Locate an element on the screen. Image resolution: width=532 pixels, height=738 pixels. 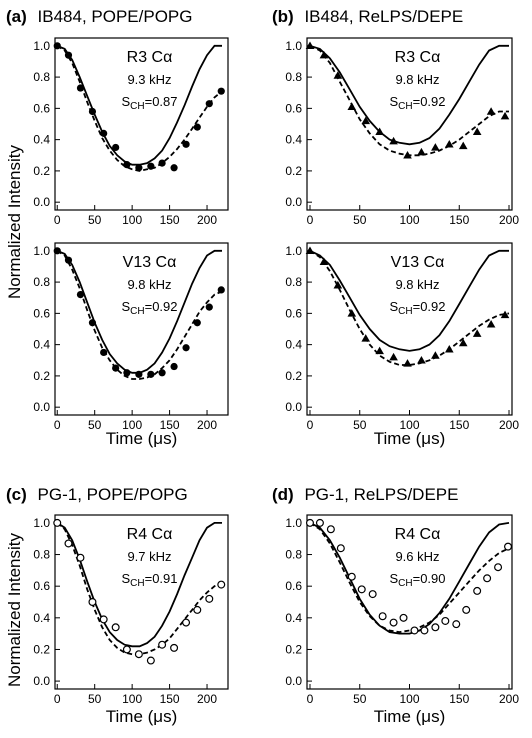
x-tick-label-d: 150 is located at coordinates (459, 699).